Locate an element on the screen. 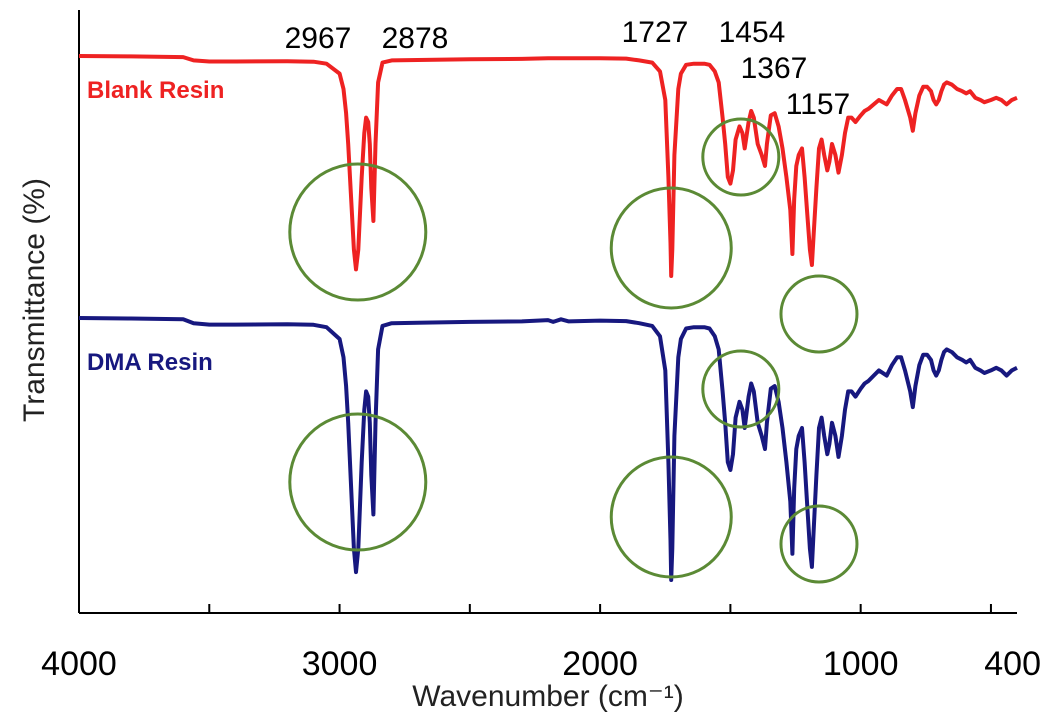 The height and width of the screenshot is (718, 1045). x-tick-label: 3000 is located at coordinates (340, 664).